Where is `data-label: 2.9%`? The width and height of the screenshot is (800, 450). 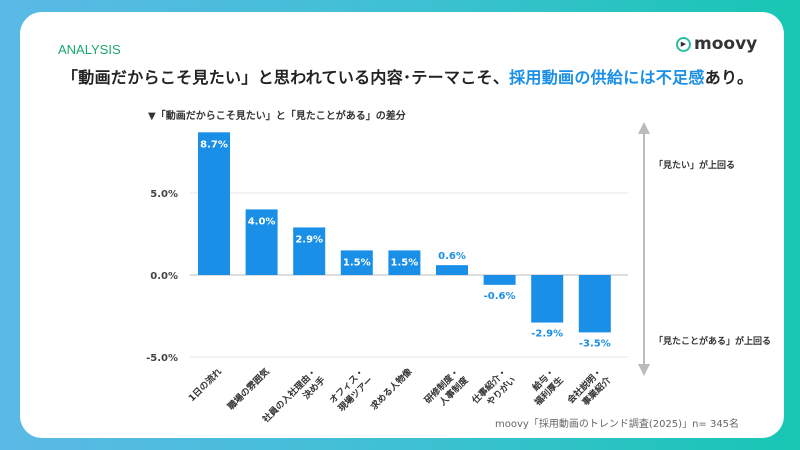 data-label: 2.9% is located at coordinates (309, 239).